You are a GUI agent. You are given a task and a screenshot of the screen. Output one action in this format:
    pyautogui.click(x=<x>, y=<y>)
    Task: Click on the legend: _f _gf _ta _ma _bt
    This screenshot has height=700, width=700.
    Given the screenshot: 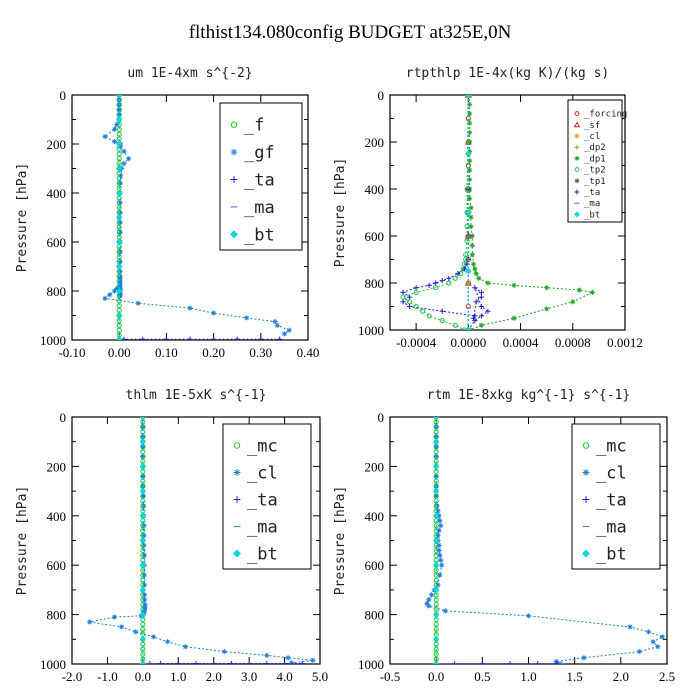 What is the action you would take?
    pyautogui.click(x=261, y=176)
    